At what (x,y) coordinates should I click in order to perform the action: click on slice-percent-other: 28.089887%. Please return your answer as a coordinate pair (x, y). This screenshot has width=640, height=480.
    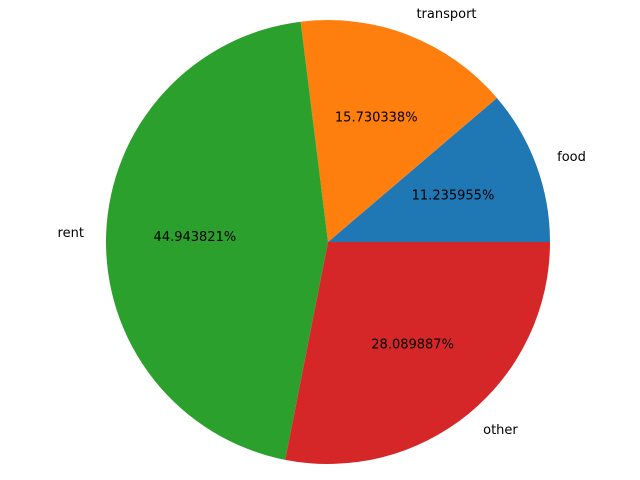
    Looking at the image, I should click on (412, 344).